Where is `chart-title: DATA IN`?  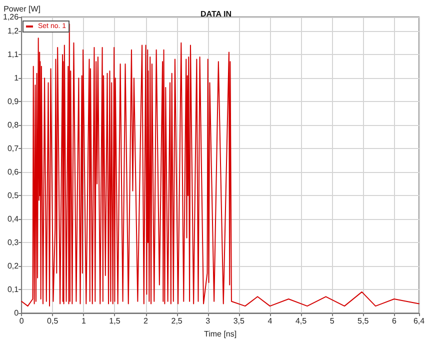 chart-title: DATA IN is located at coordinates (216, 14).